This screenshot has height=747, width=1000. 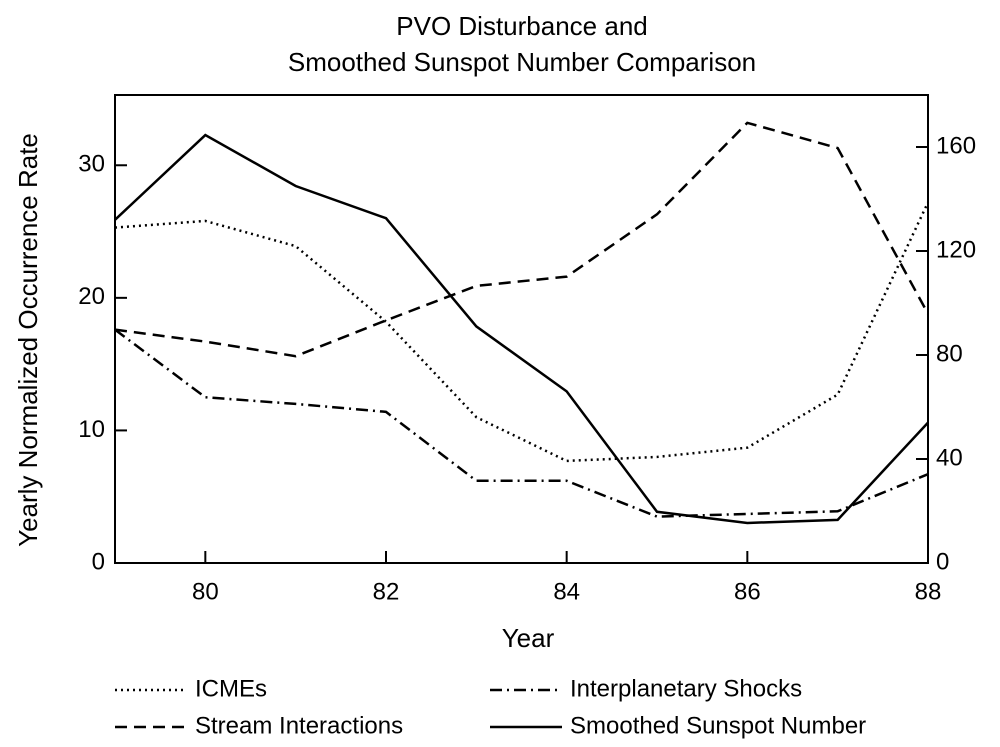 I want to click on y-tick-label: 10, so click(x=91, y=429).